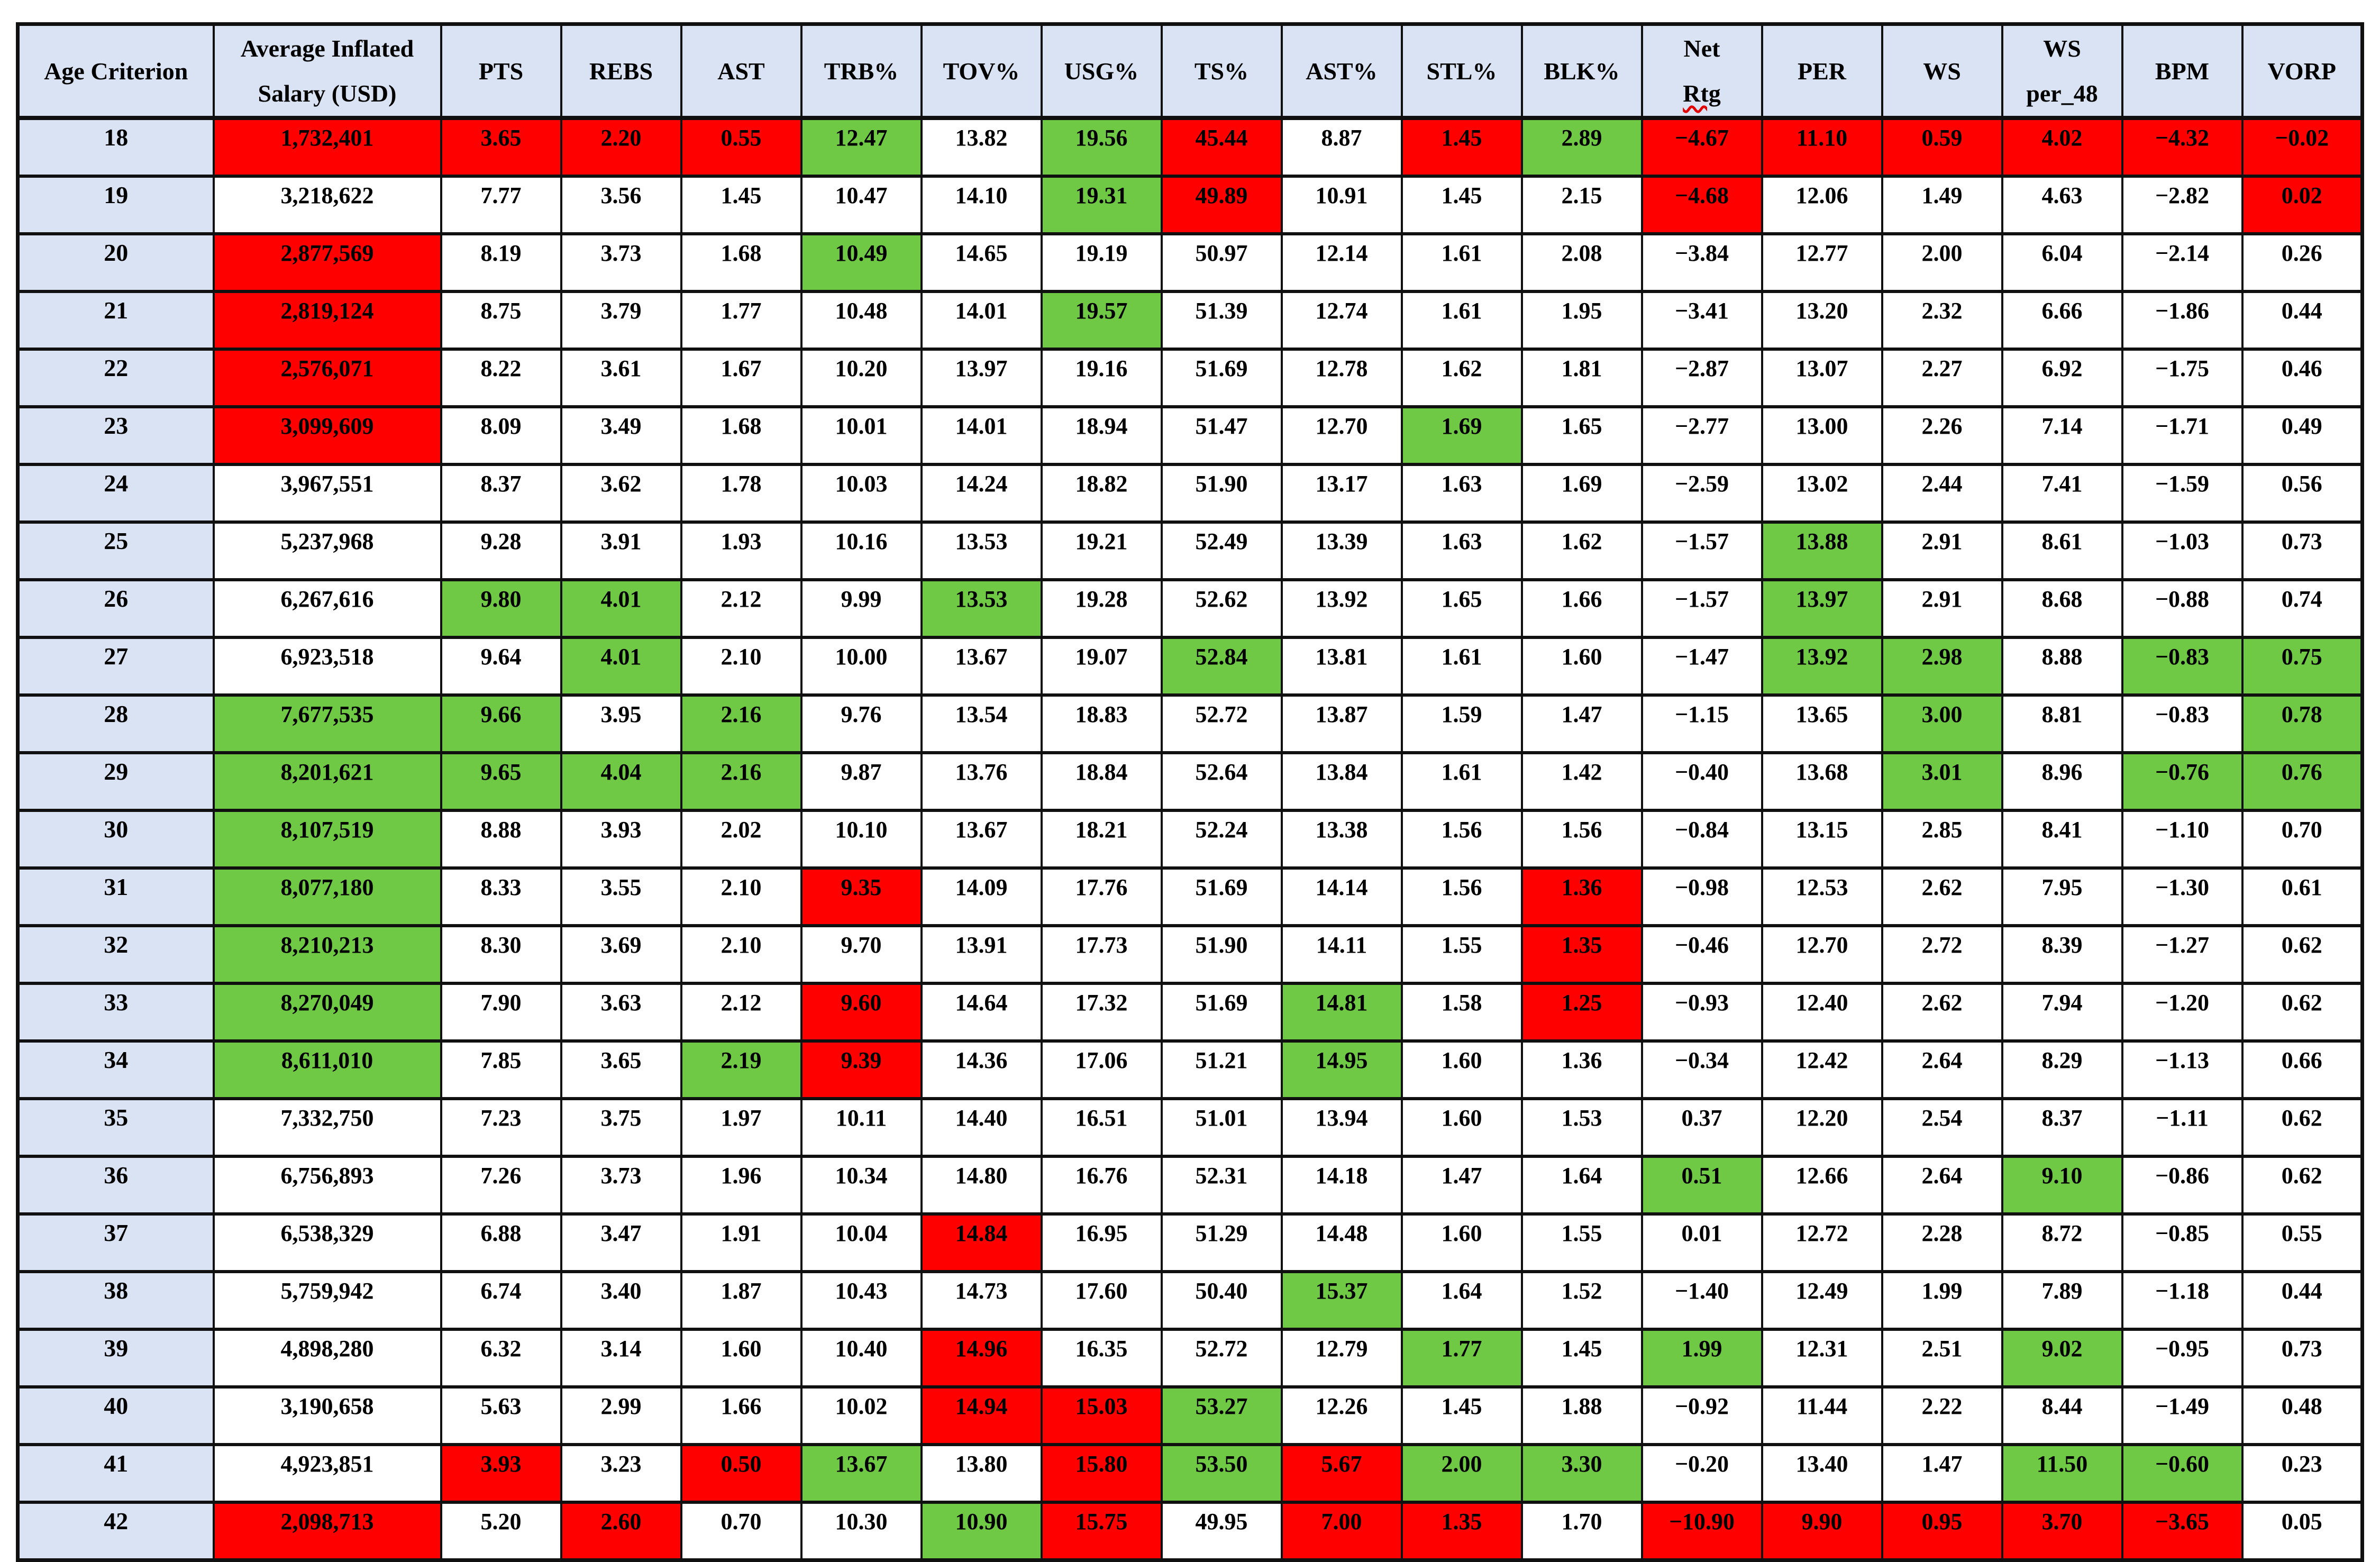  I want to click on row-age-label: 20, so click(115, 263).